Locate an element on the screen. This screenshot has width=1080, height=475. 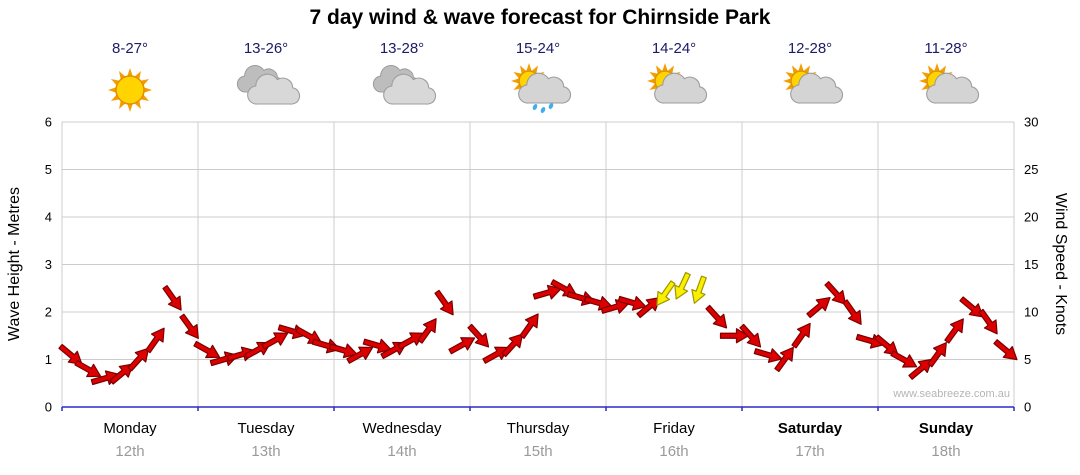
weather-icons is located at coordinates (544, 88).